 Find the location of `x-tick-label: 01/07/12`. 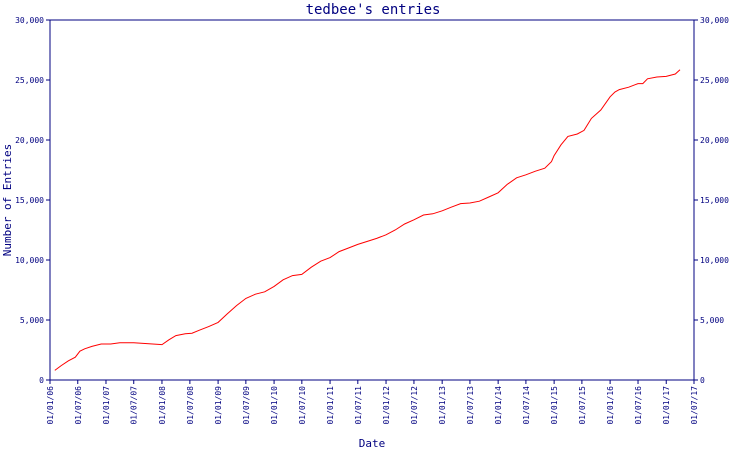

x-tick-label: 01/07/12 is located at coordinates (414, 405).